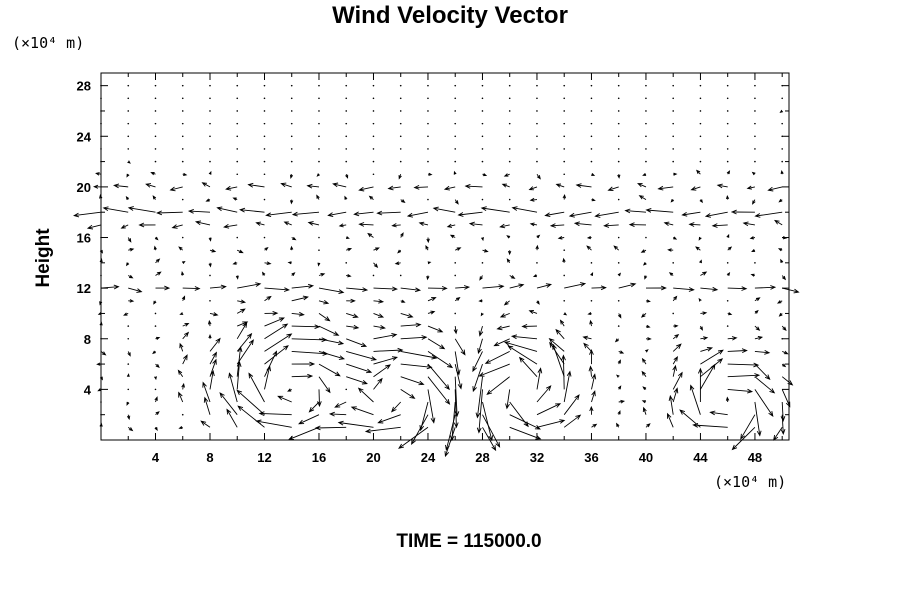  I want to click on y-tick-label: 16, so click(84, 238).